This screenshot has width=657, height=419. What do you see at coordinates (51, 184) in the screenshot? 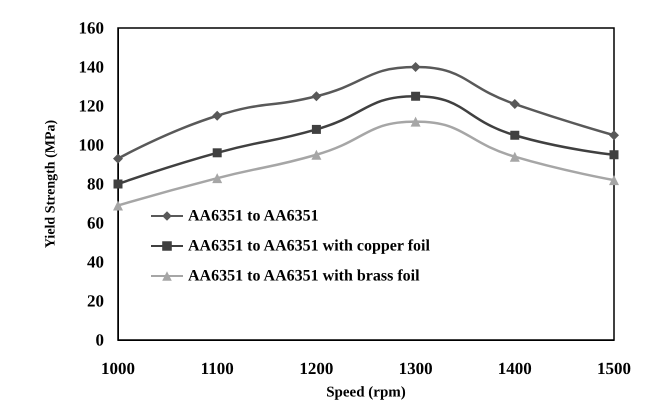
I see `y-axis-title: Yield Strength (MPa)` at bounding box center [51, 184].